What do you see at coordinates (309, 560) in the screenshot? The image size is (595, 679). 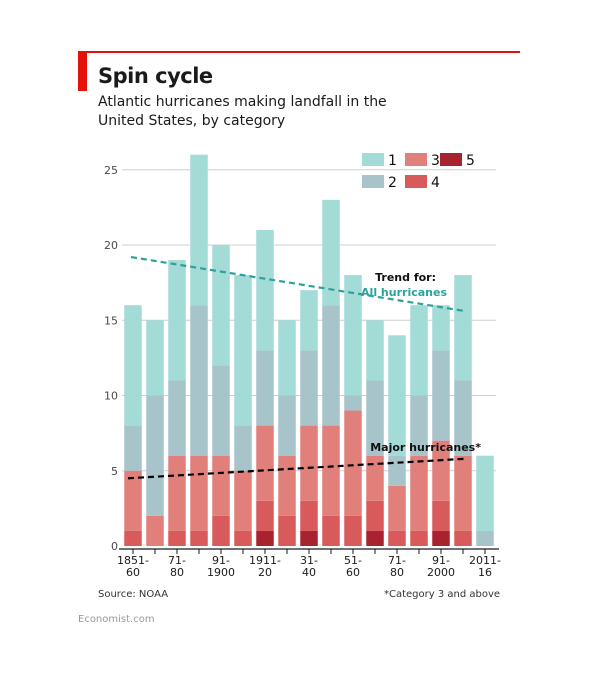 I see `x-tick-label: 31-` at bounding box center [309, 560].